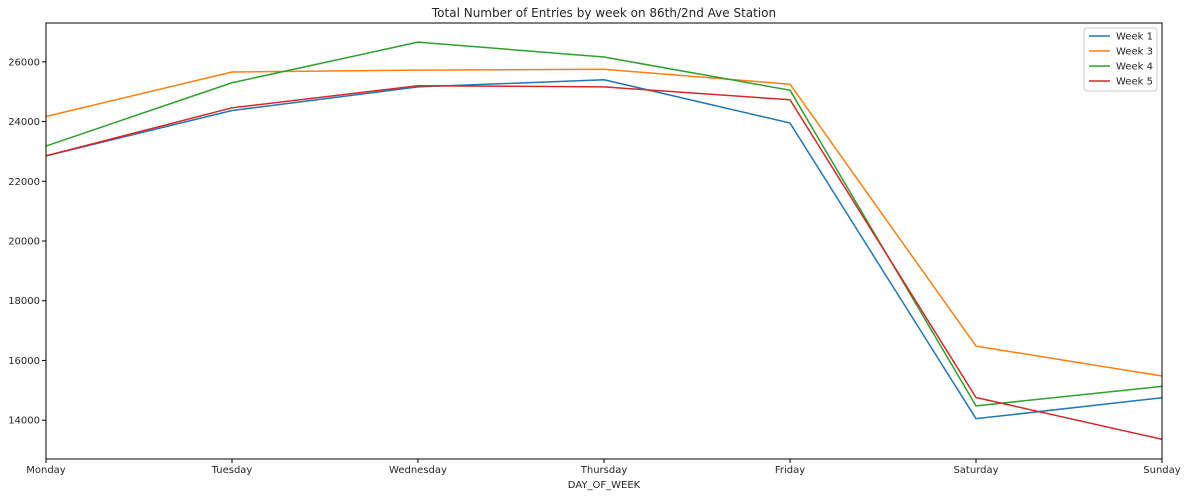 The width and height of the screenshot is (1187, 501). What do you see at coordinates (24, 122) in the screenshot?
I see `y-tick-label: 24000` at bounding box center [24, 122].